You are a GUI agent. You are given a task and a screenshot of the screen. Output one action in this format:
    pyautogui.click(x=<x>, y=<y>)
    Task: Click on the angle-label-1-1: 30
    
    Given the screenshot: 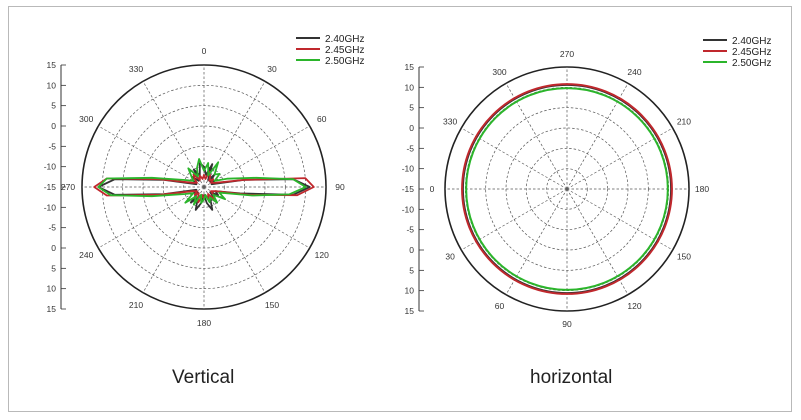 What is the action you would take?
    pyautogui.click(x=272, y=69)
    